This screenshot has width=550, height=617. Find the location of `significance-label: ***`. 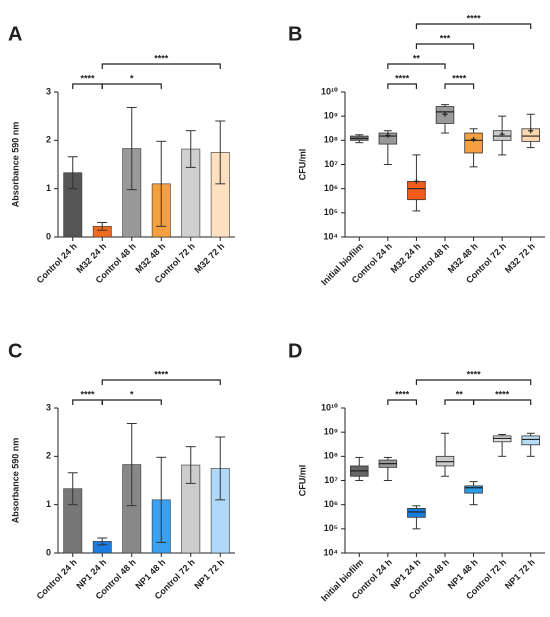

significance-label: *** is located at coordinates (445, 38).